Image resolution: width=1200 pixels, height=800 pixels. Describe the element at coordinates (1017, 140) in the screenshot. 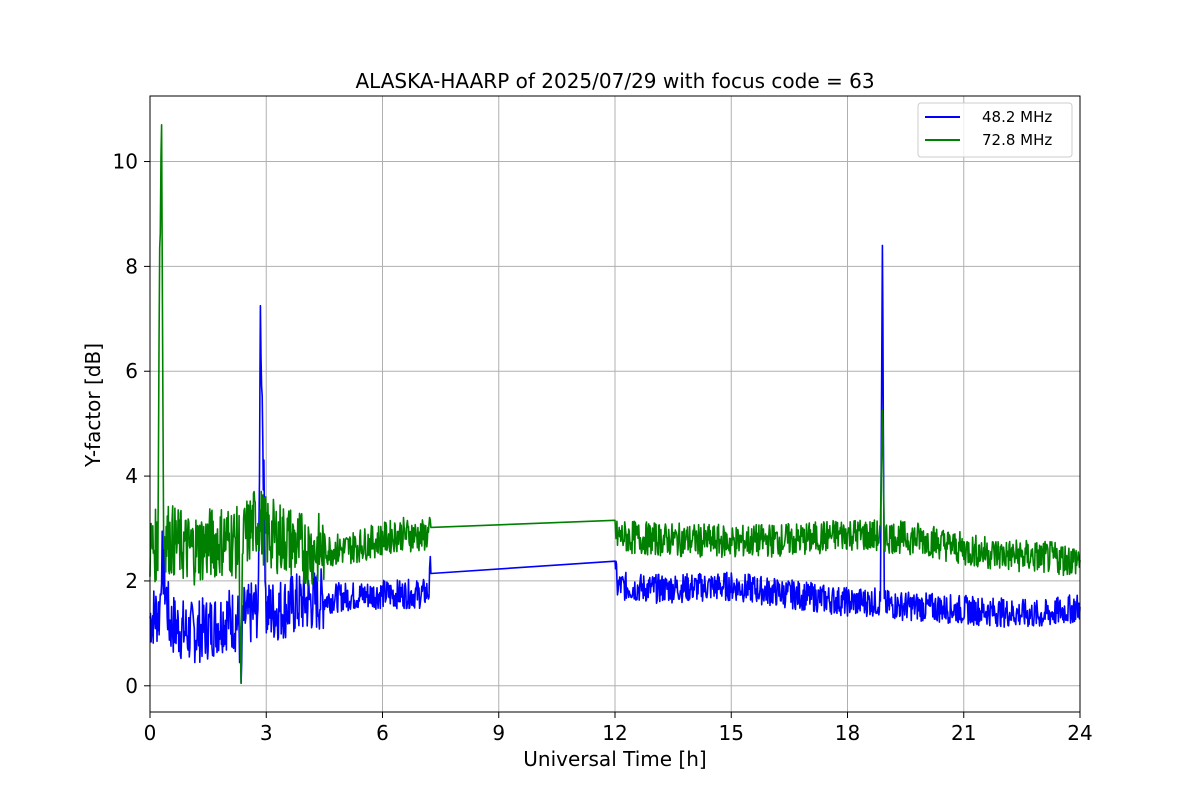

I see `legend-label-72mhz: 72.8 MHz` at that location.